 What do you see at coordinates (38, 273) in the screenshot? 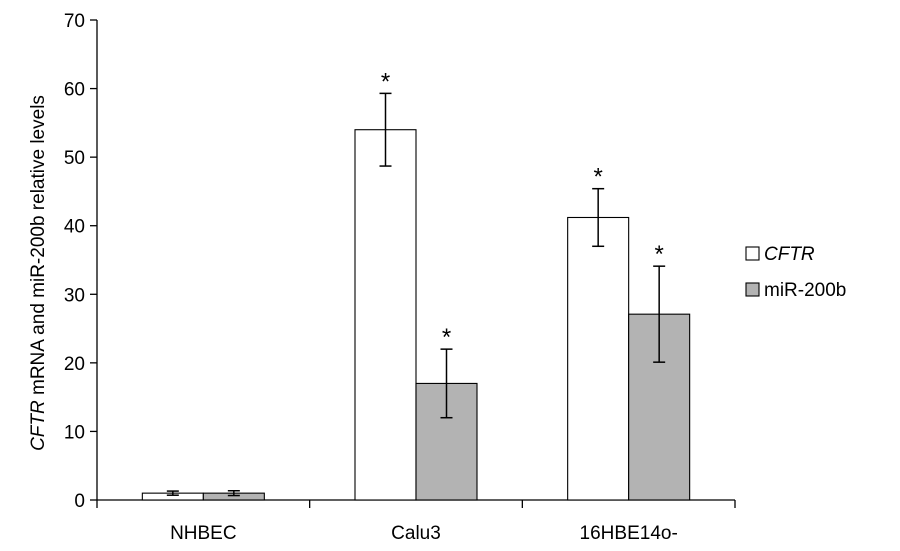
I see `y-axis-title: CFTR mRNA and miR-200b relative levels` at bounding box center [38, 273].